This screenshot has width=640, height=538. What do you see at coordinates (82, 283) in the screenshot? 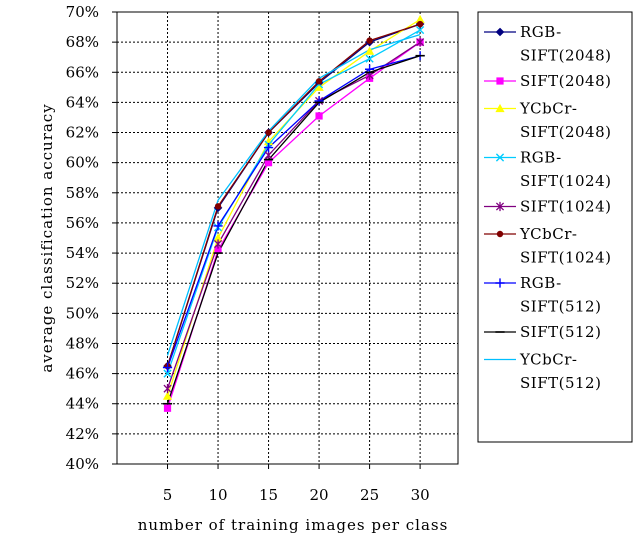
I see `y-tick-label: 52%` at bounding box center [82, 283].